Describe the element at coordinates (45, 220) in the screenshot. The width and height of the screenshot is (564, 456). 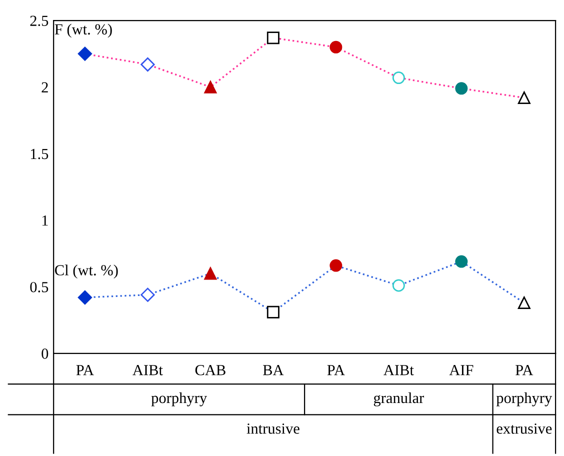
I see `y-tick-label: 1` at that location.